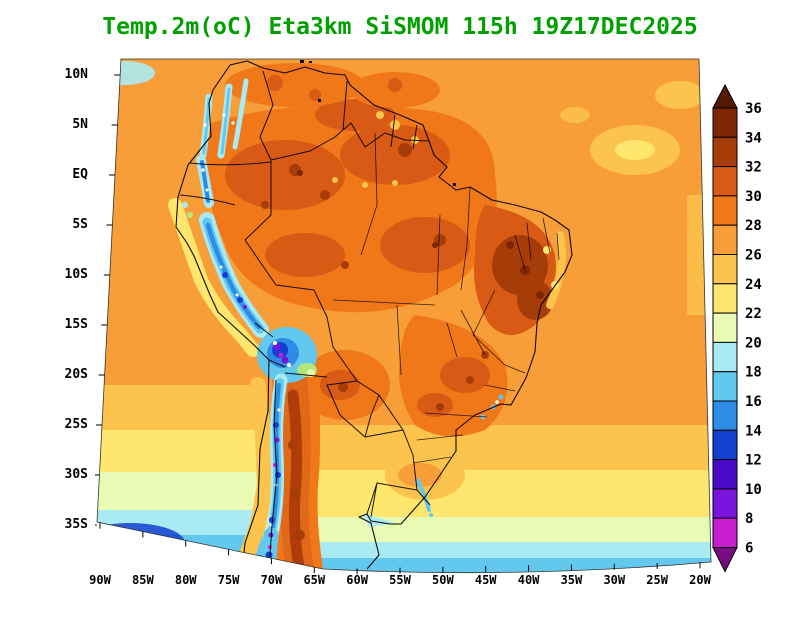 The image size is (800, 618). What do you see at coordinates (753, 373) in the screenshot?
I see `colorbar-tick-label: 18` at bounding box center [753, 373].